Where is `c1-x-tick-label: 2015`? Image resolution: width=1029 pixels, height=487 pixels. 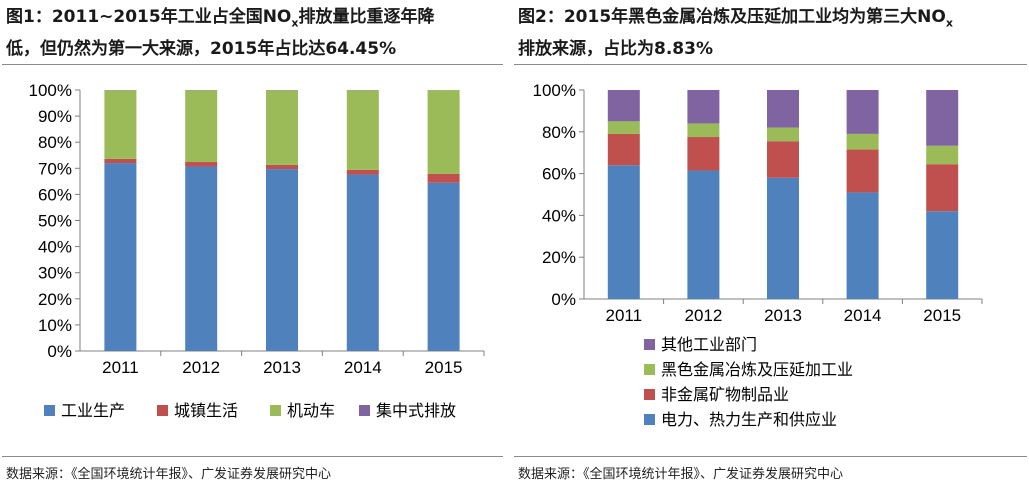
c1-x-tick-label: 2015 is located at coordinates (942, 315).